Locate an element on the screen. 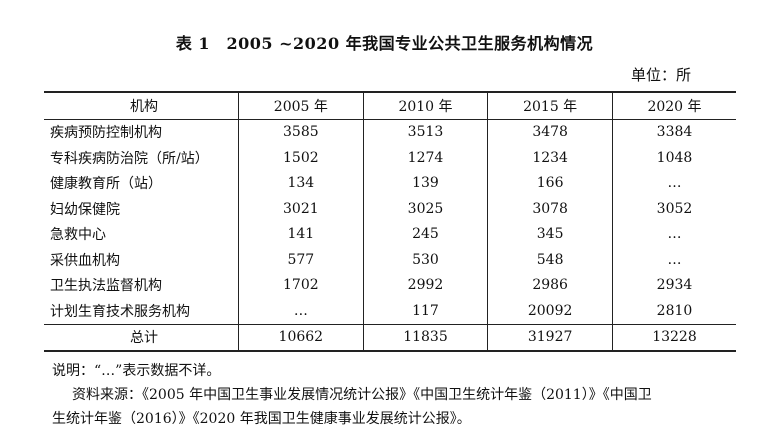  header-2010: 2010 年 is located at coordinates (425, 106).